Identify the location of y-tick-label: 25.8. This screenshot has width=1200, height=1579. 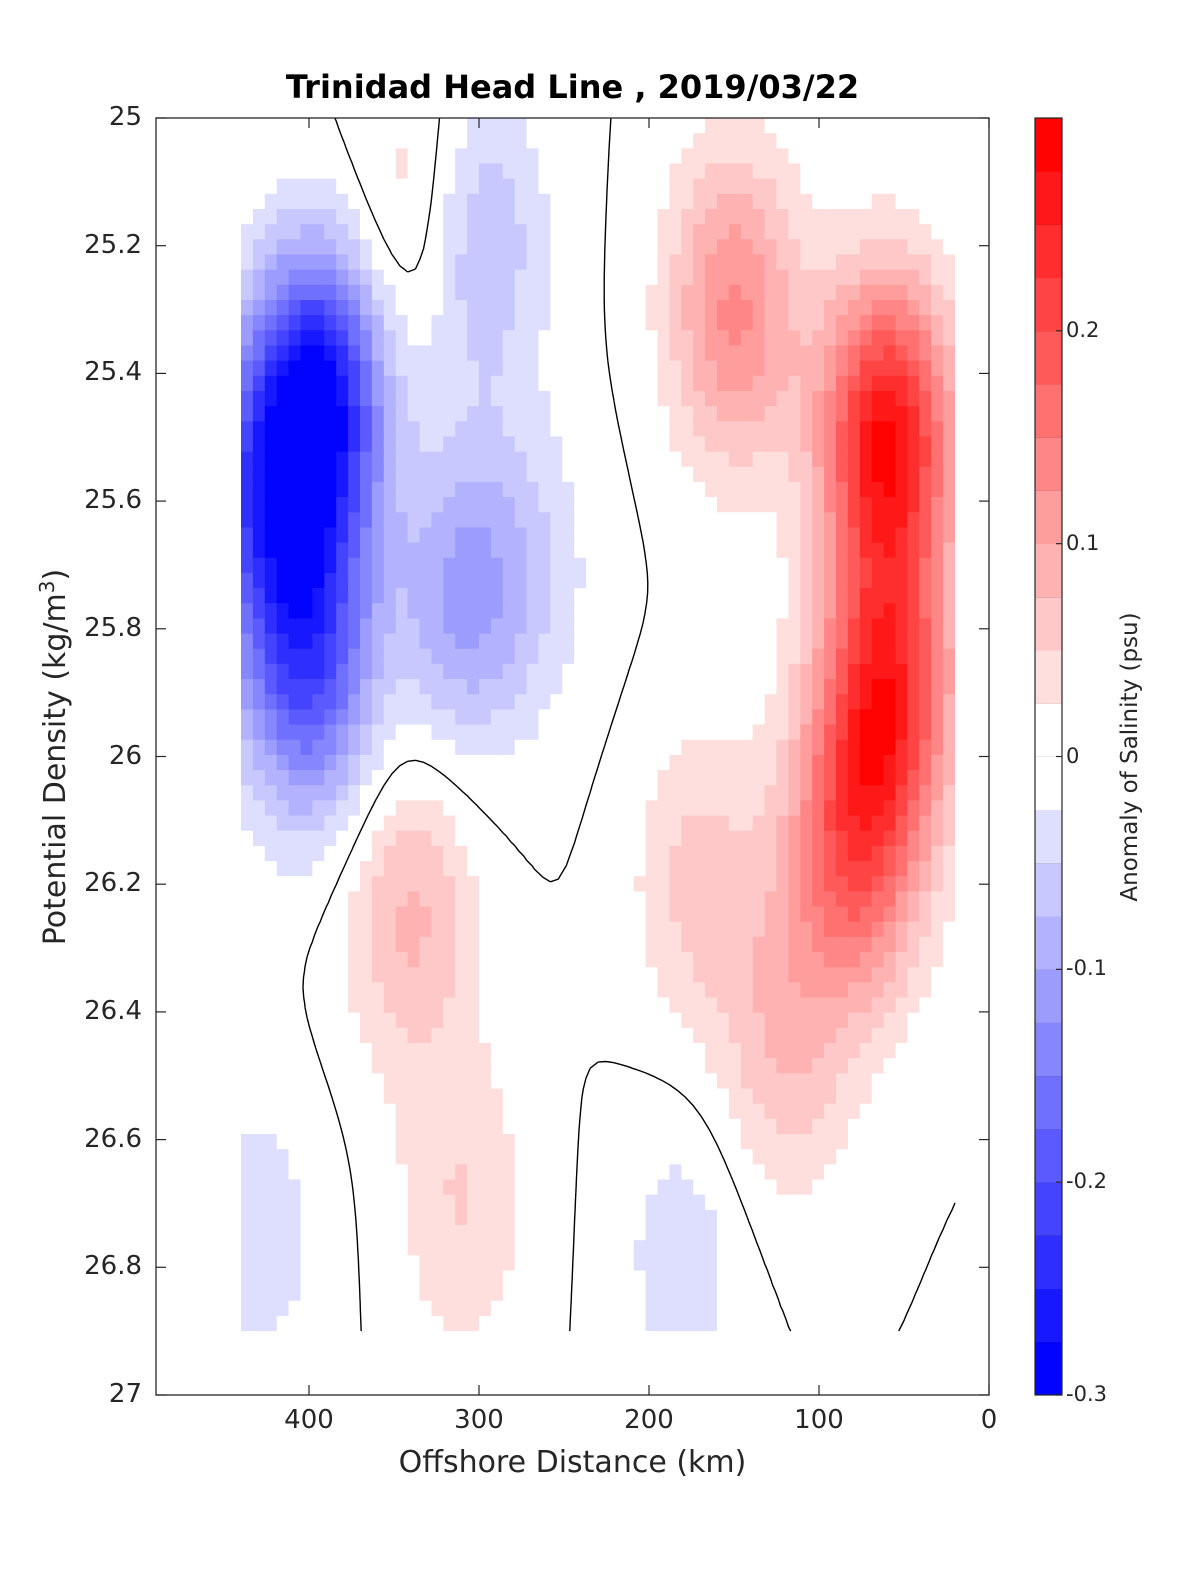
(113, 627).